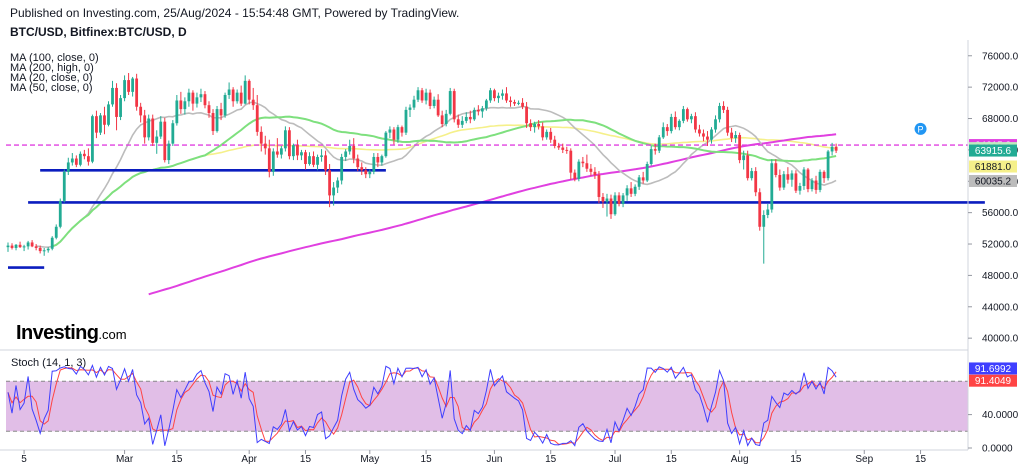 The image size is (1024, 468). I want to click on price-tick-label: 48000.0, so click(1000, 276).